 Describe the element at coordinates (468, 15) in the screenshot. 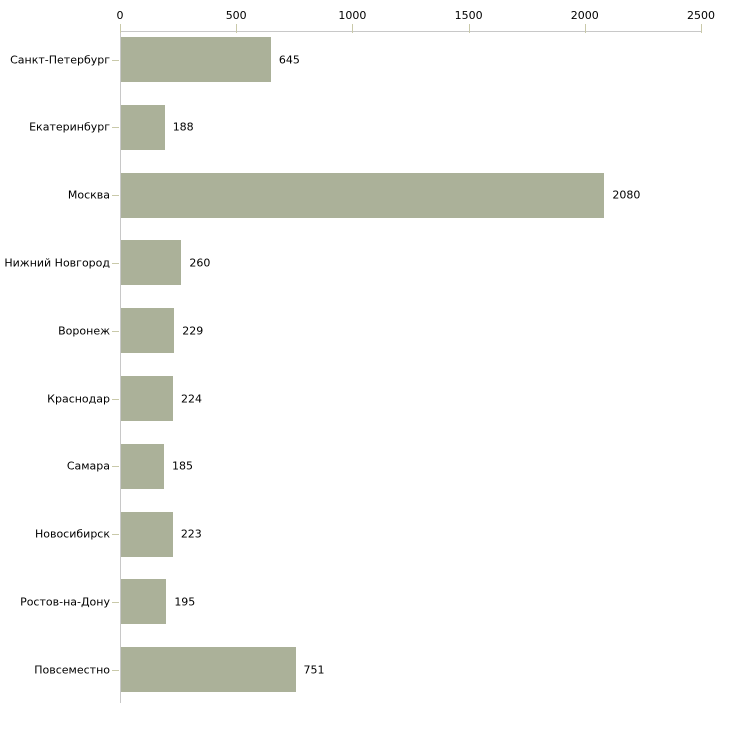

I see `x-tick-label: 1500` at that location.